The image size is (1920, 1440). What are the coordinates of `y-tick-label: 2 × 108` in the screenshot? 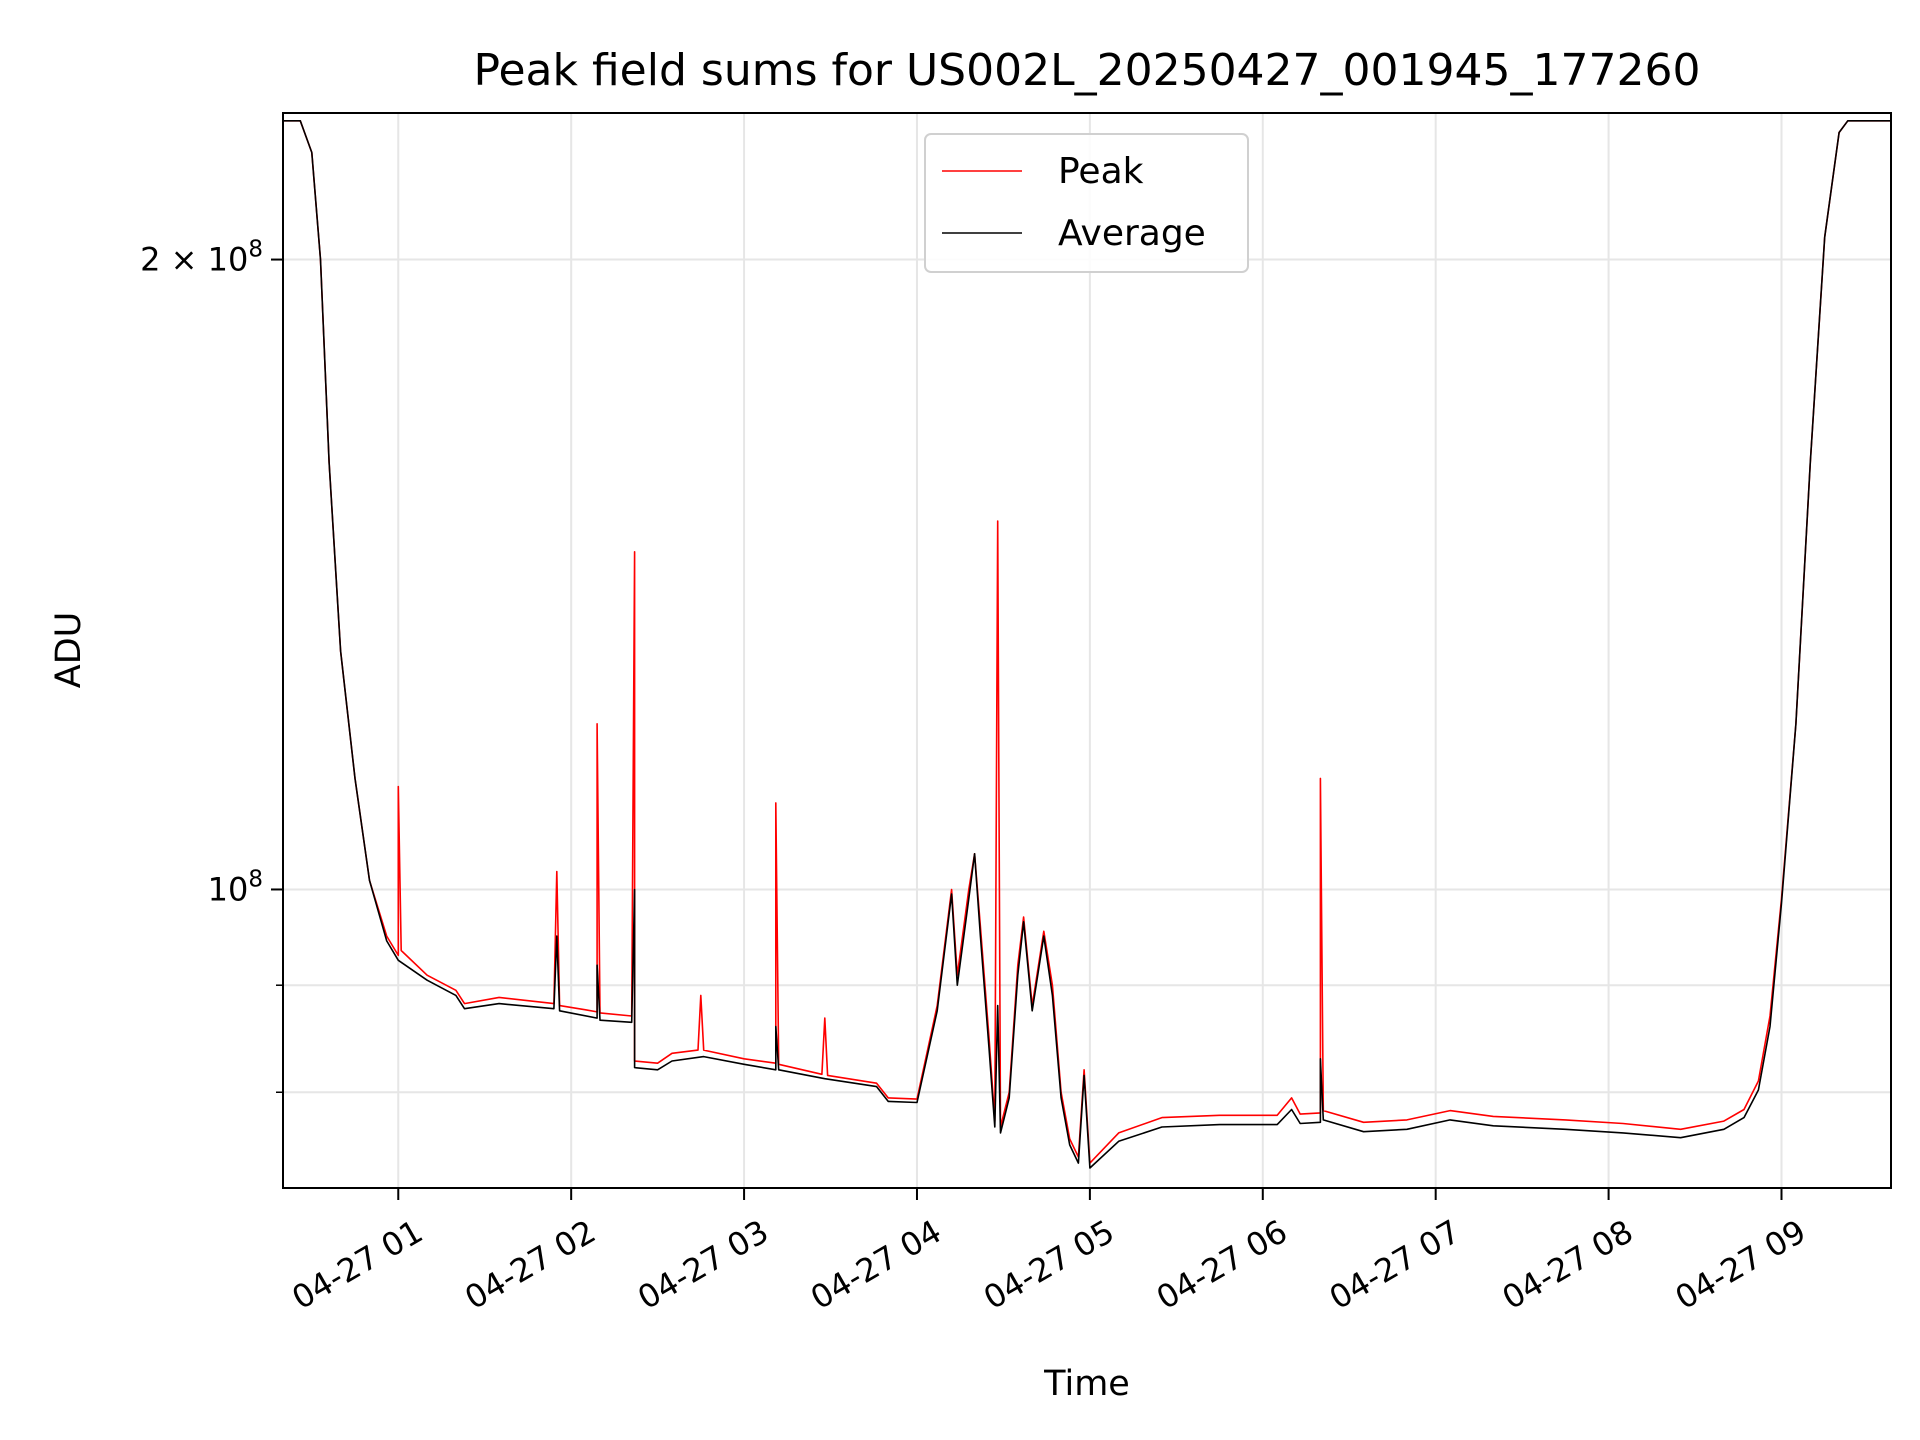 It's located at (201, 258).